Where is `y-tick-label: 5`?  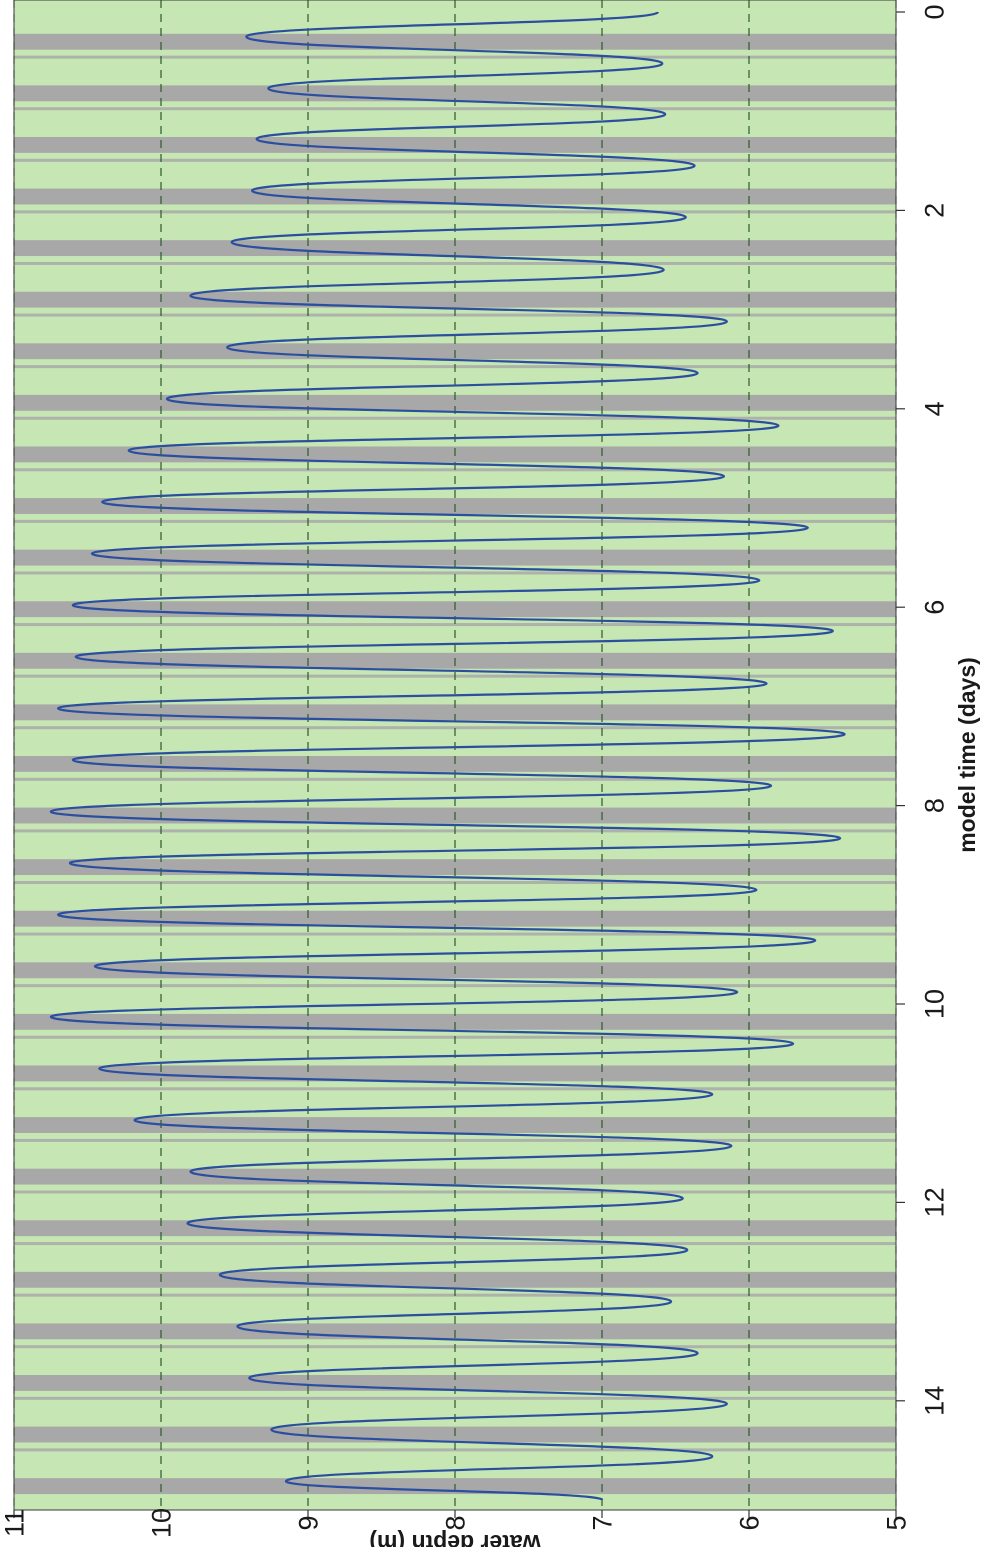 y-tick-label: 5 is located at coordinates (896, 1522).